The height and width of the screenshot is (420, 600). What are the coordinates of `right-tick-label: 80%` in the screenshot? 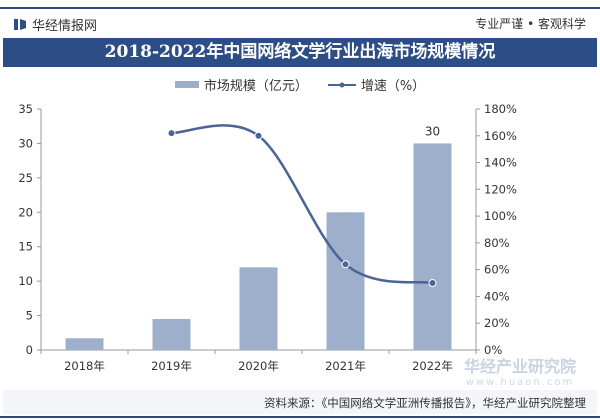 It's located at (497, 243).